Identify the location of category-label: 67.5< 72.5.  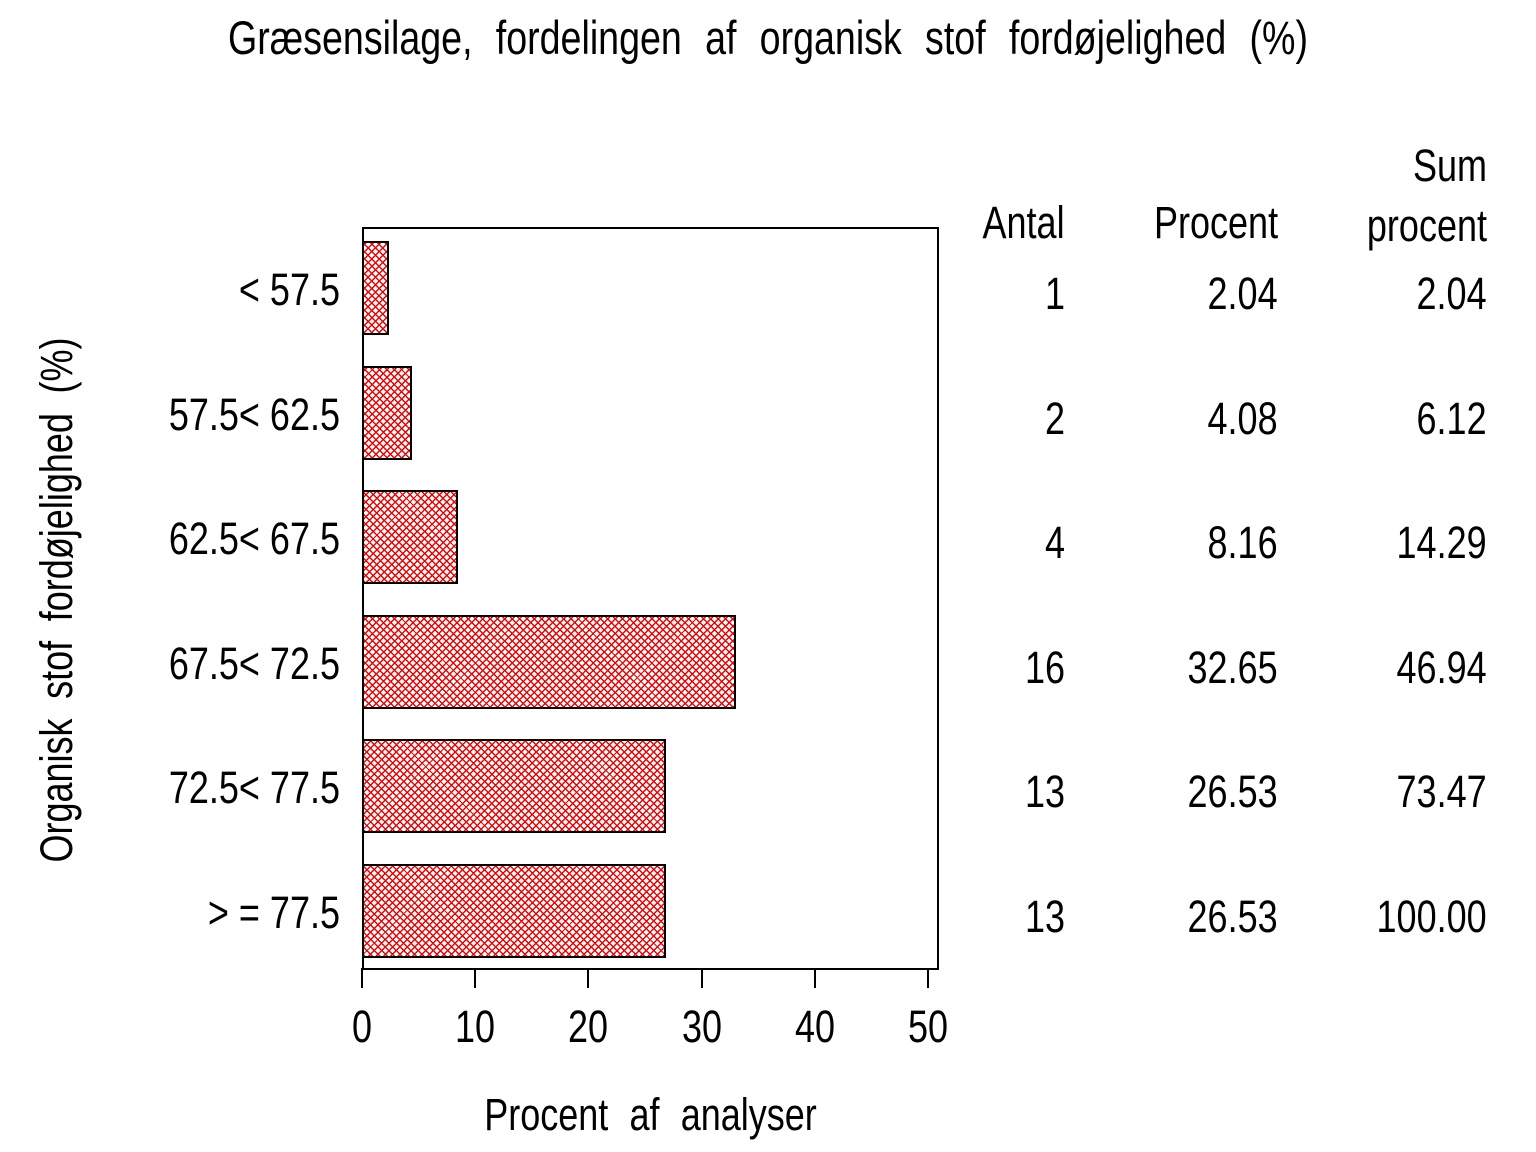
(254, 663).